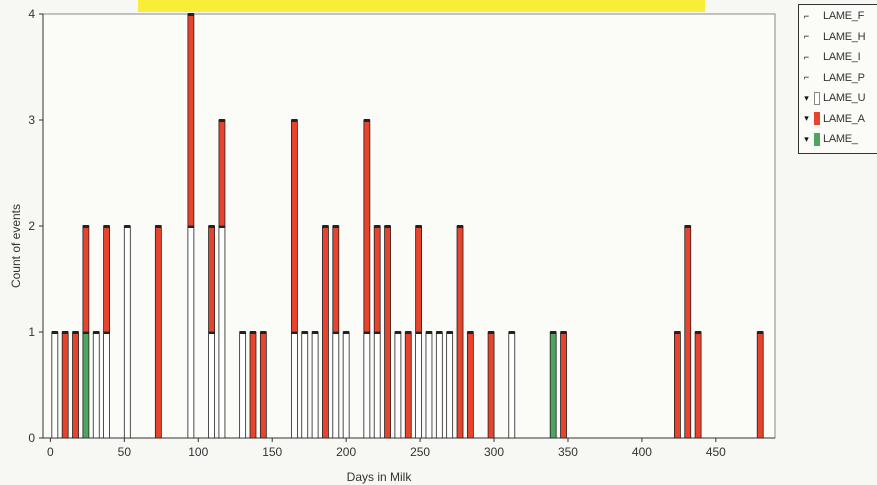 Image resolution: width=877 pixels, height=485 pixels. I want to click on legend-item: ▾ LAME_U, so click(838, 98).